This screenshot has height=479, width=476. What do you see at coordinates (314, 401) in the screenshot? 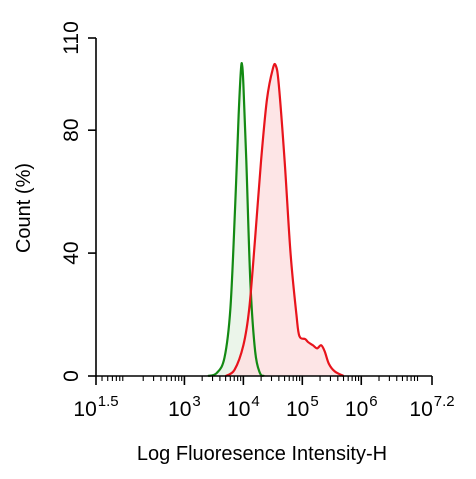
I see `x-tick-exponent: 5` at bounding box center [314, 401].